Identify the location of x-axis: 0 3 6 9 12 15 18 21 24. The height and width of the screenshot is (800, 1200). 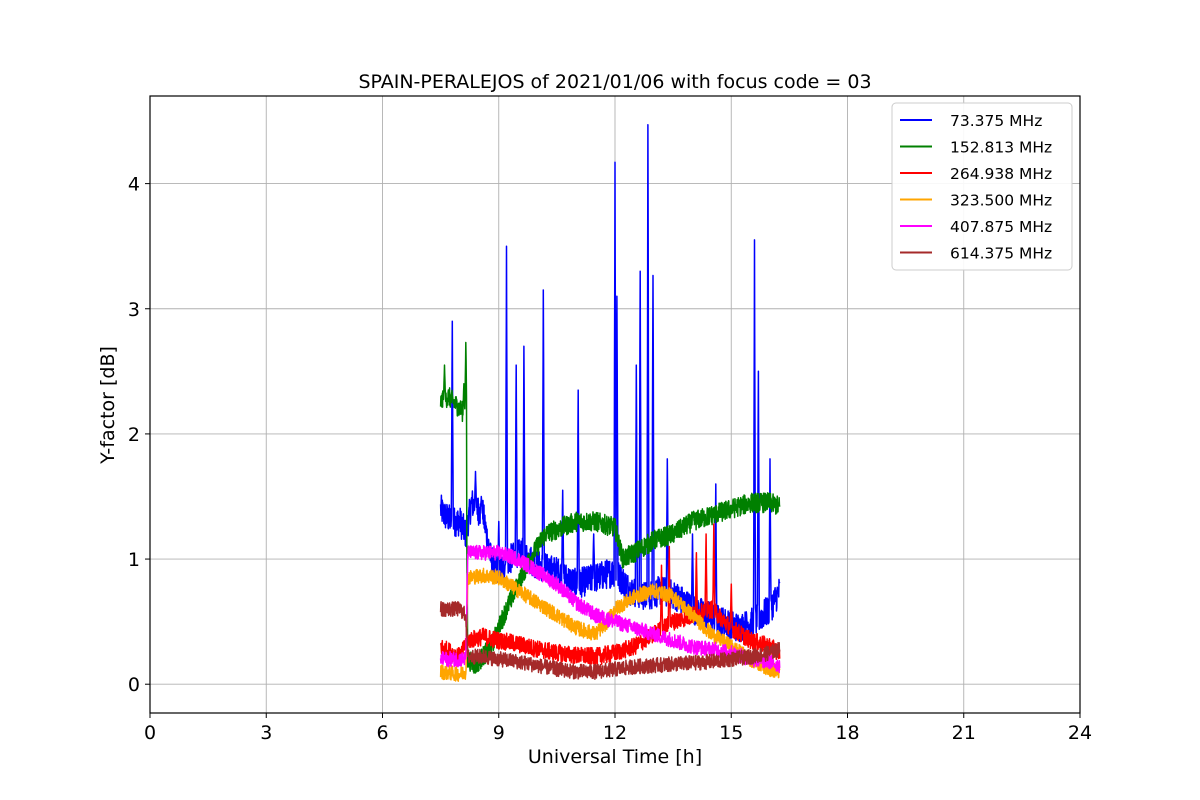
(618, 728).